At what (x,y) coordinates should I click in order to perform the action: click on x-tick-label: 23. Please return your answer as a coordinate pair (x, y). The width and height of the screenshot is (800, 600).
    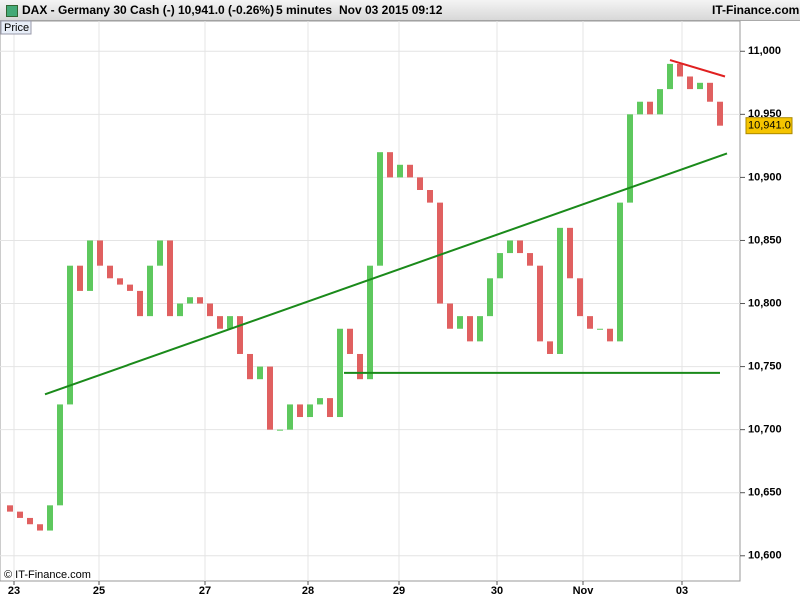
    Looking at the image, I should click on (14, 591).